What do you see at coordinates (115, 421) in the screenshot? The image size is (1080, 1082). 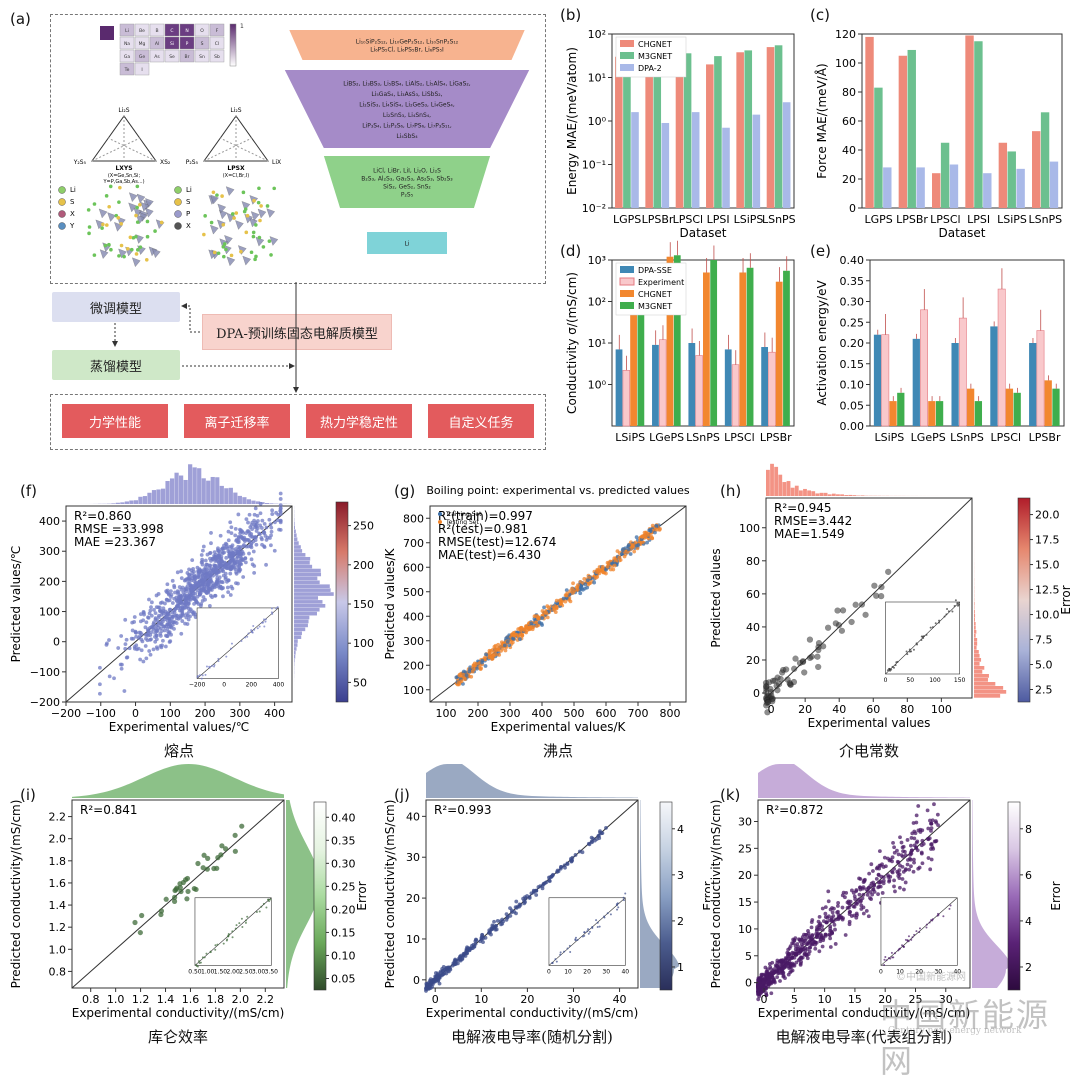 I see `task-button: 力学性能` at bounding box center [115, 421].